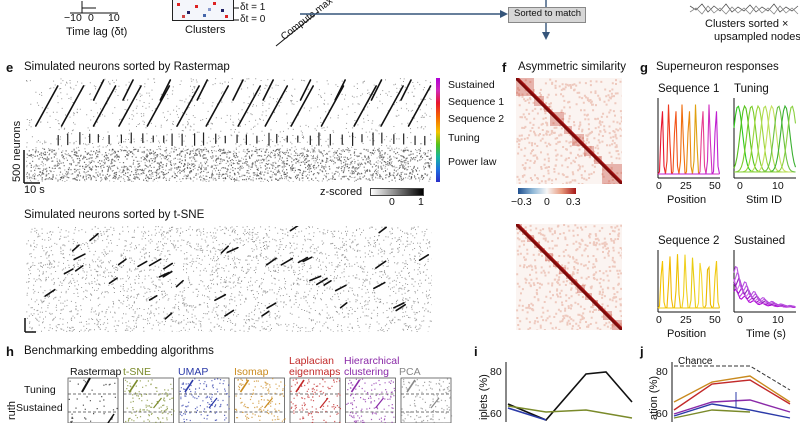 The image size is (800, 423). Describe the element at coordinates (686, 320) in the screenshot. I see `seq2-tick-25: 25` at that location.